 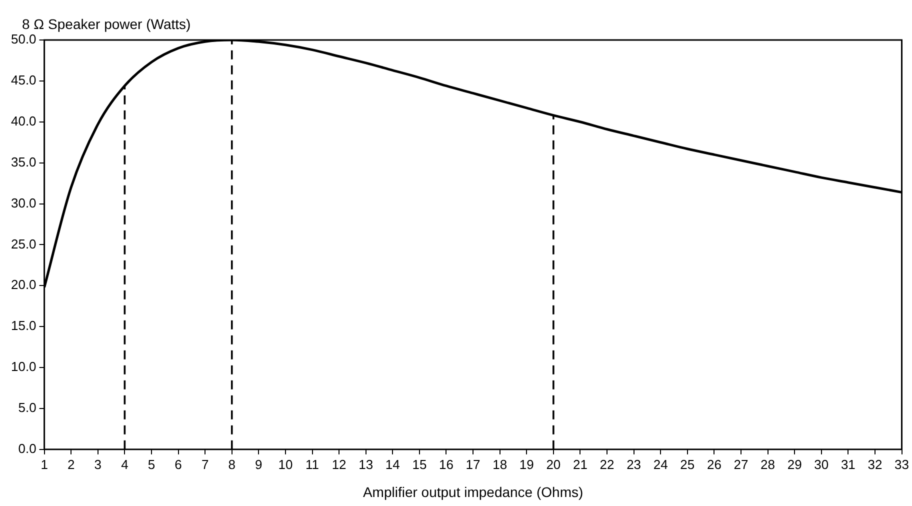 I want to click on y-tick-label: 40.0, so click(x=23, y=120).